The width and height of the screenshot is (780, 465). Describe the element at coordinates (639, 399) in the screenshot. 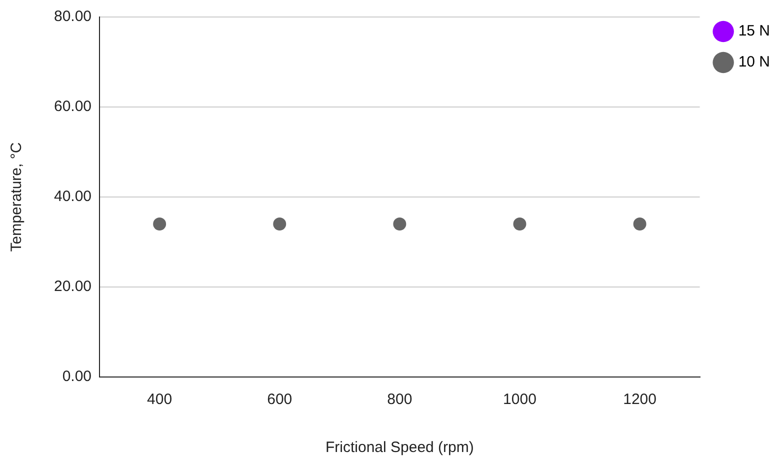

I see `x-tick-label: 1200` at that location.